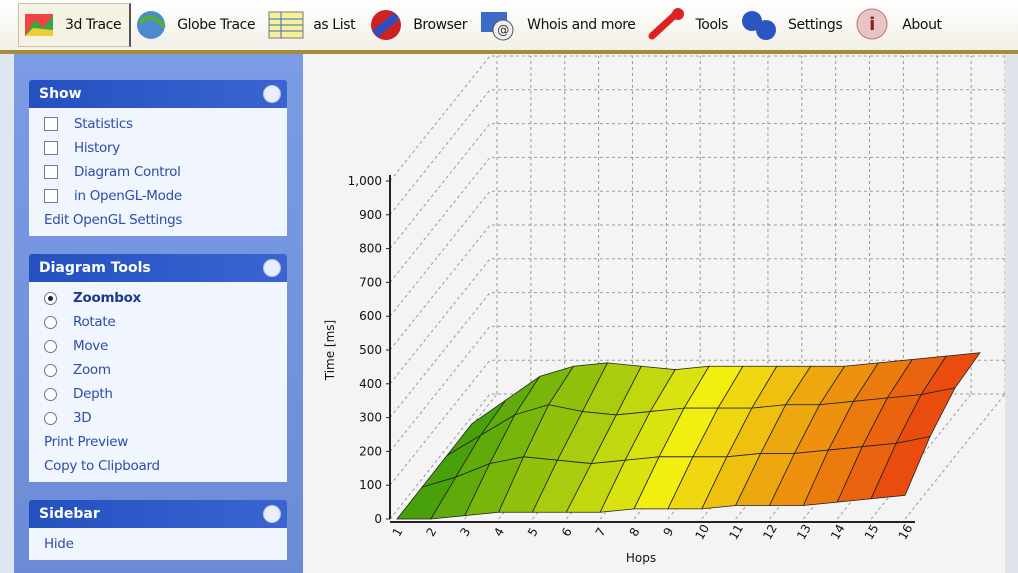 The width and height of the screenshot is (1018, 573). I want to click on radio-row: Depth, so click(165, 394).